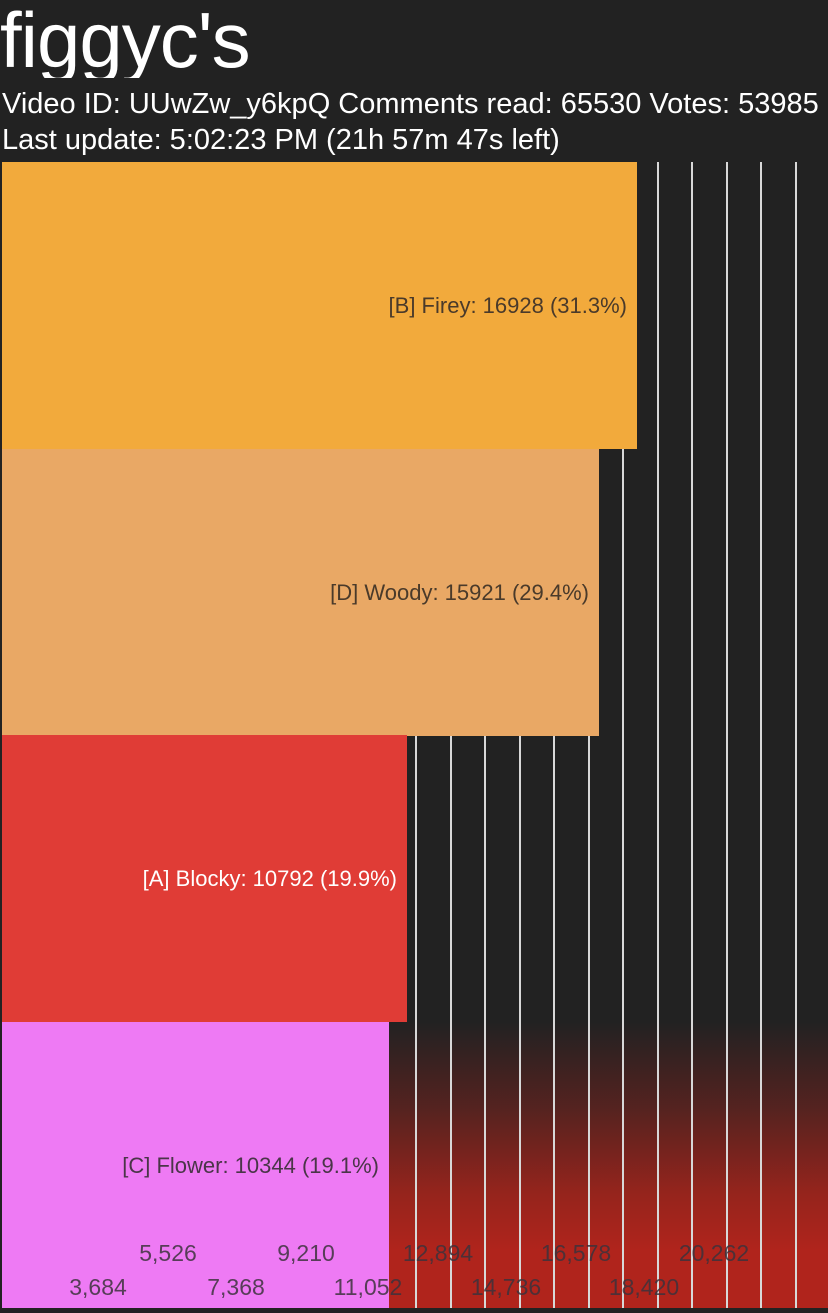 This screenshot has width=828, height=1313. I want to click on bottom-edge, so click(414, 1310).